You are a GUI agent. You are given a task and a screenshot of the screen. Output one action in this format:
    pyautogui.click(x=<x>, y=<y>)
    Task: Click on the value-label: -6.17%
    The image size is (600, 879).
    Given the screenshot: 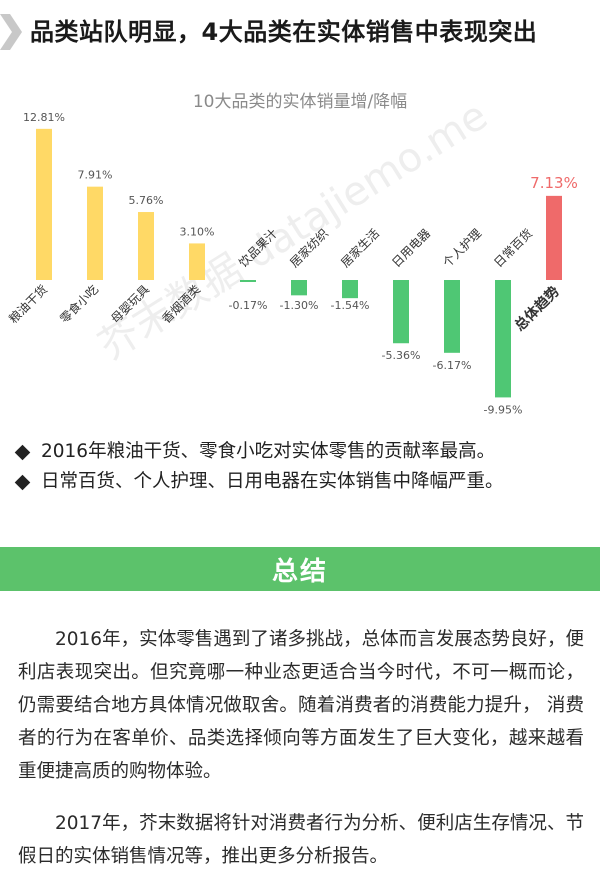 What is the action you would take?
    pyautogui.click(x=452, y=365)
    